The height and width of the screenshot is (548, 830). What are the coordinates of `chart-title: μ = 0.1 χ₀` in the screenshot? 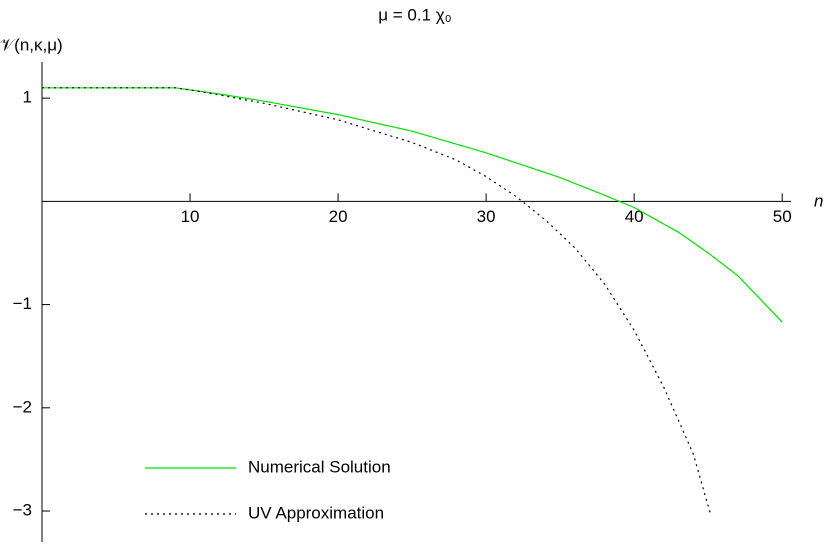 It's located at (415, 14).